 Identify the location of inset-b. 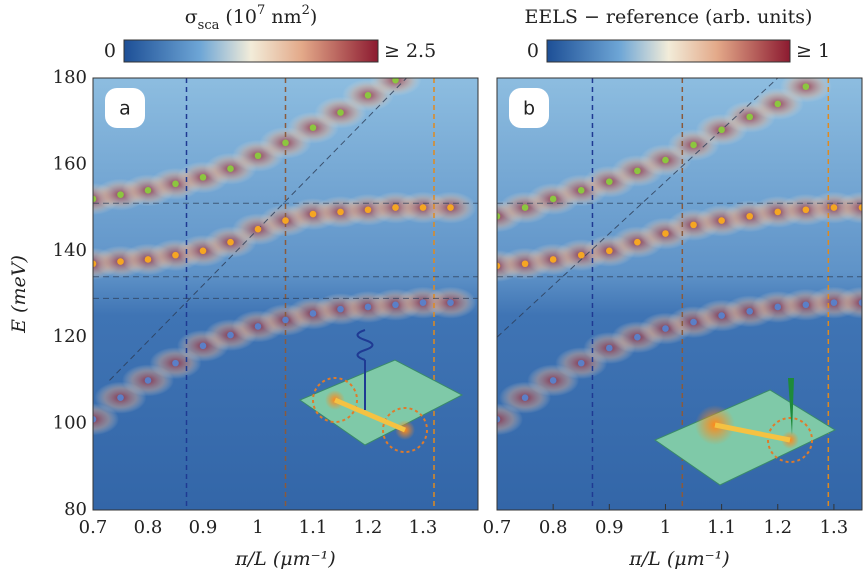
(745, 432).